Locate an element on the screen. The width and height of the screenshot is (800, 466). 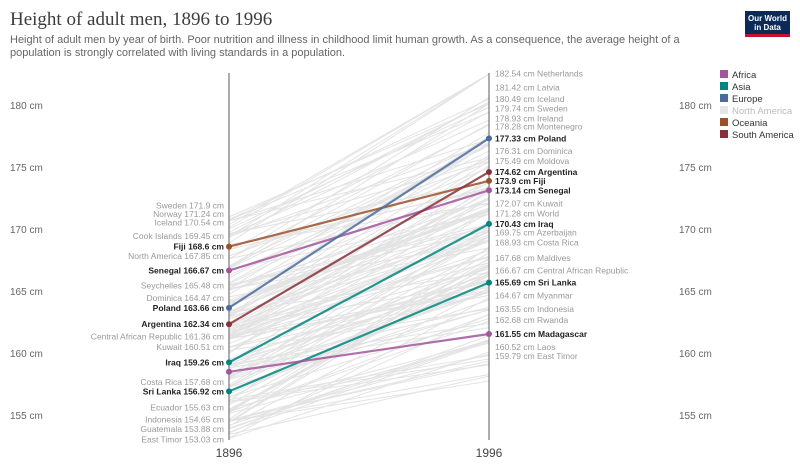
series-line-argentina is located at coordinates (359, 248).